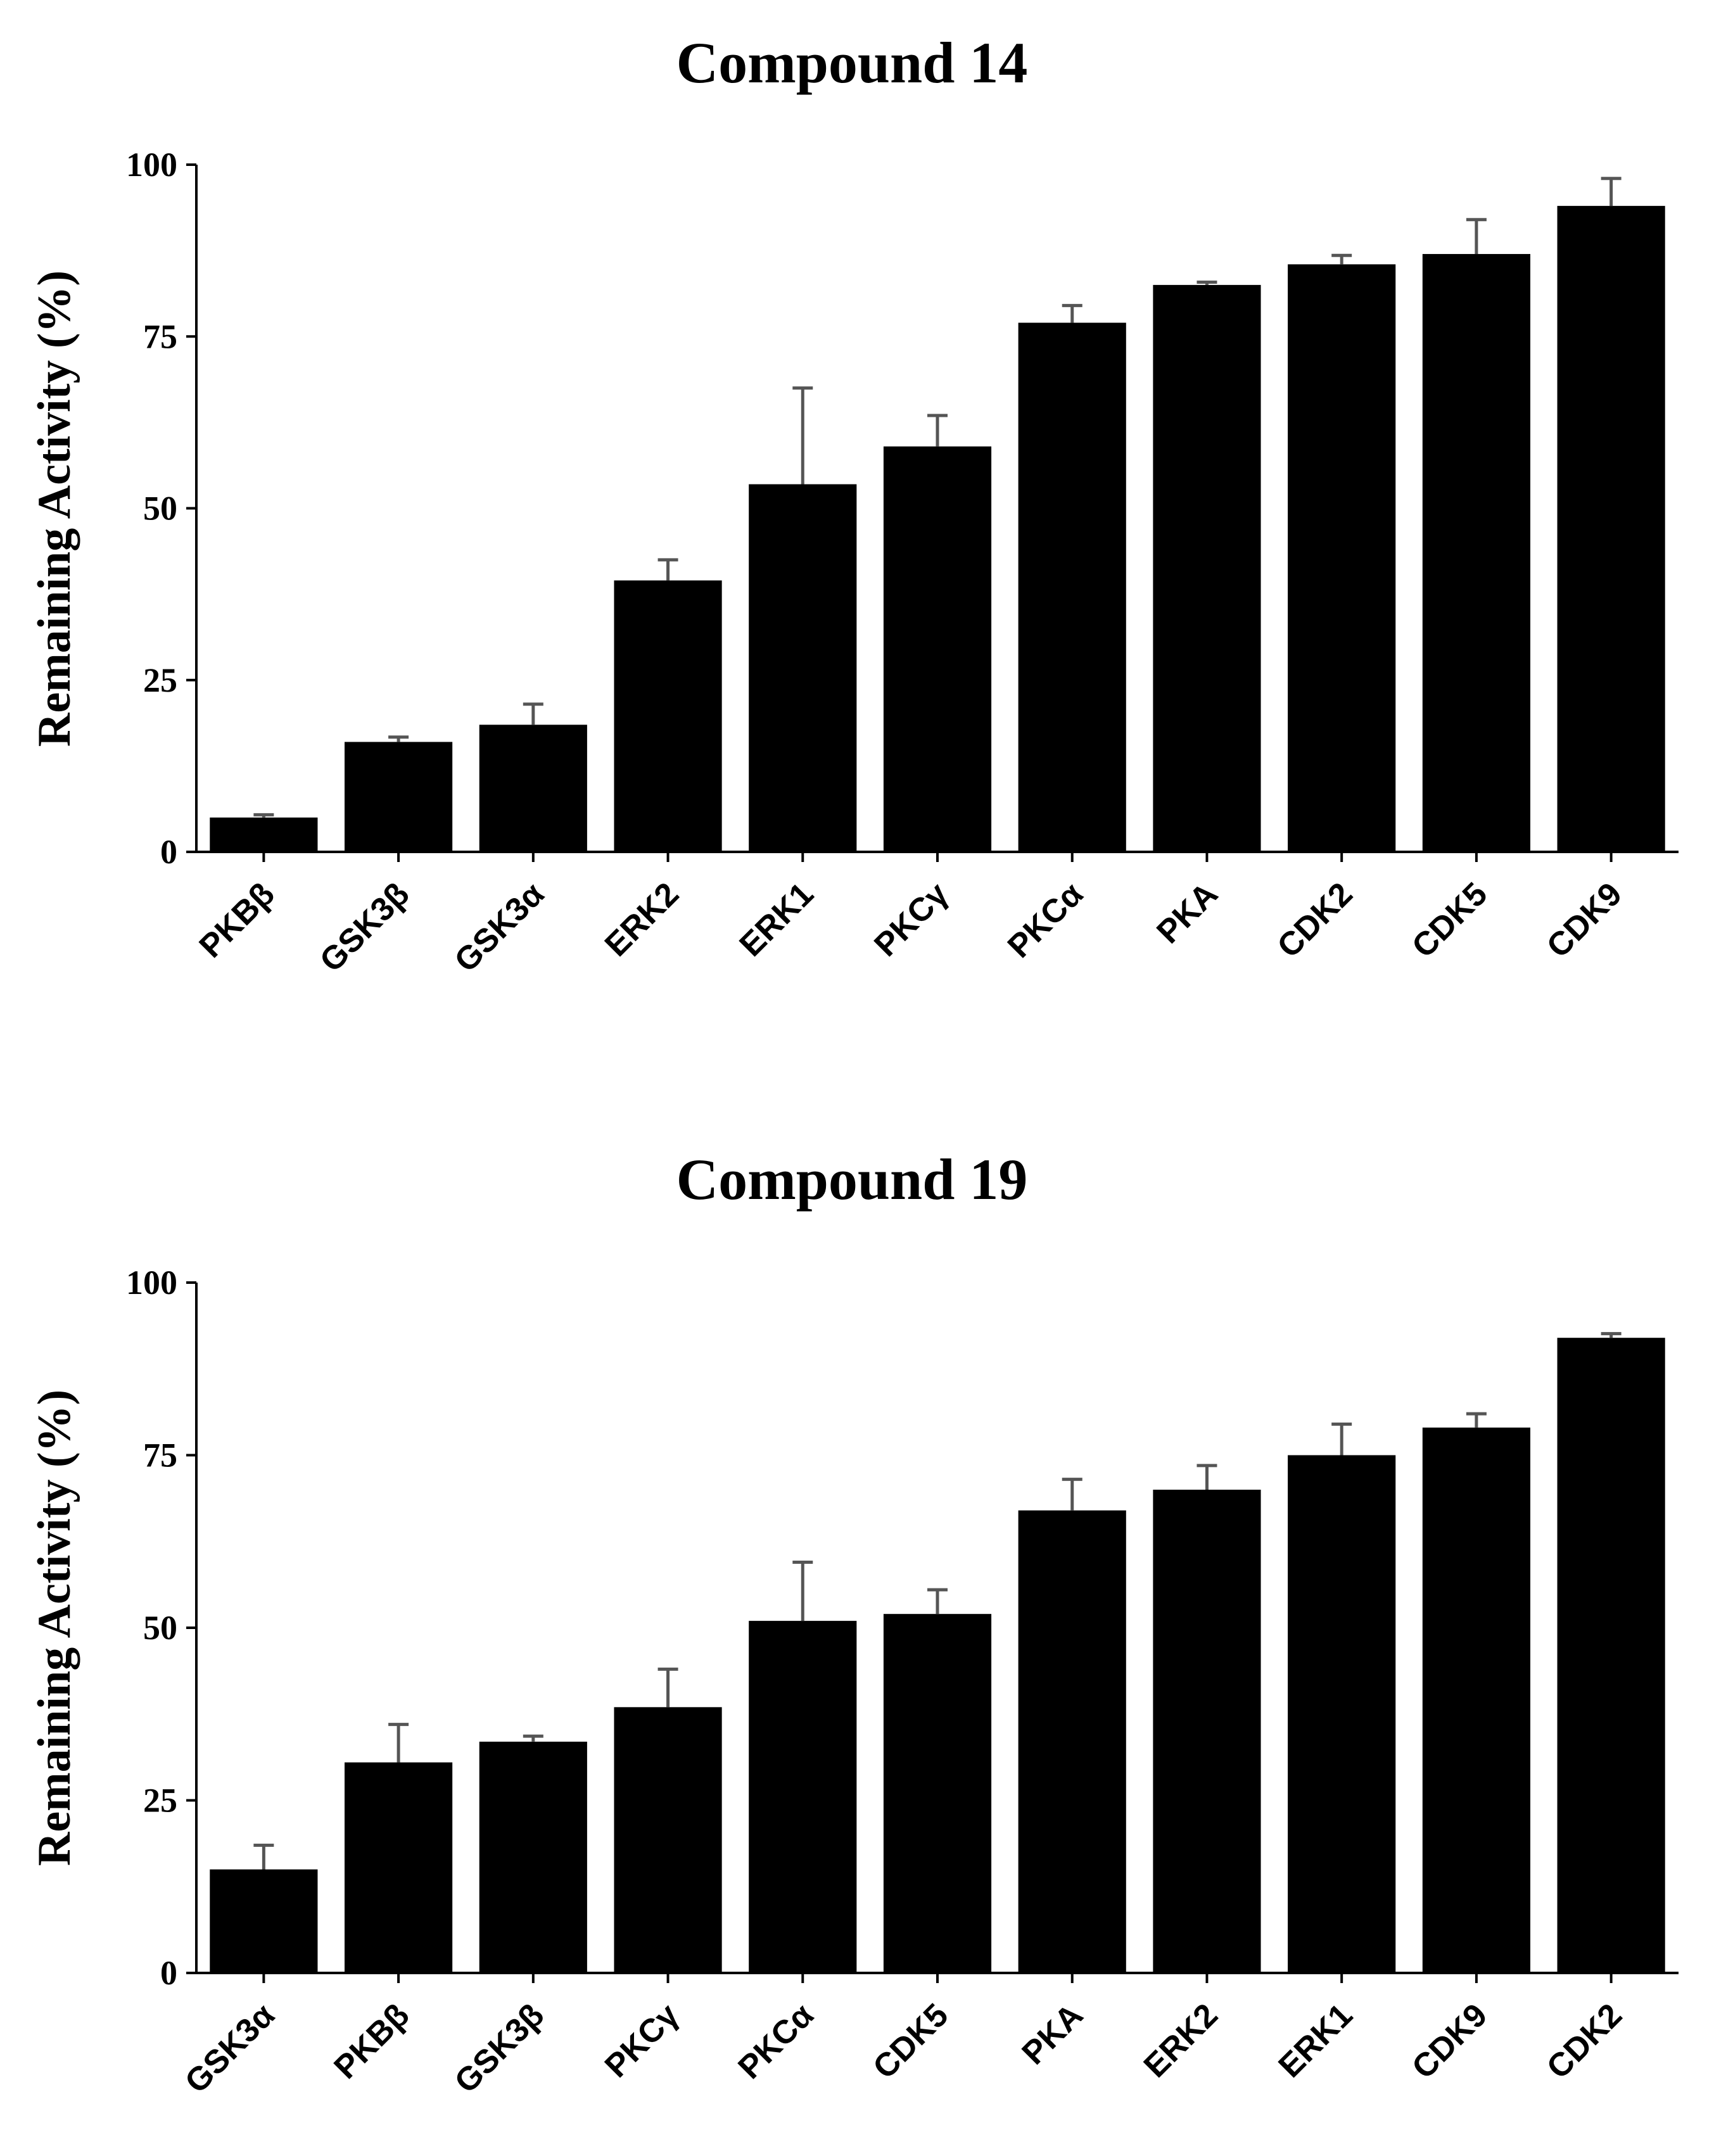 This screenshot has width=1714, height=2156. What do you see at coordinates (852, 62) in the screenshot?
I see `chart-title: Compound 14` at bounding box center [852, 62].